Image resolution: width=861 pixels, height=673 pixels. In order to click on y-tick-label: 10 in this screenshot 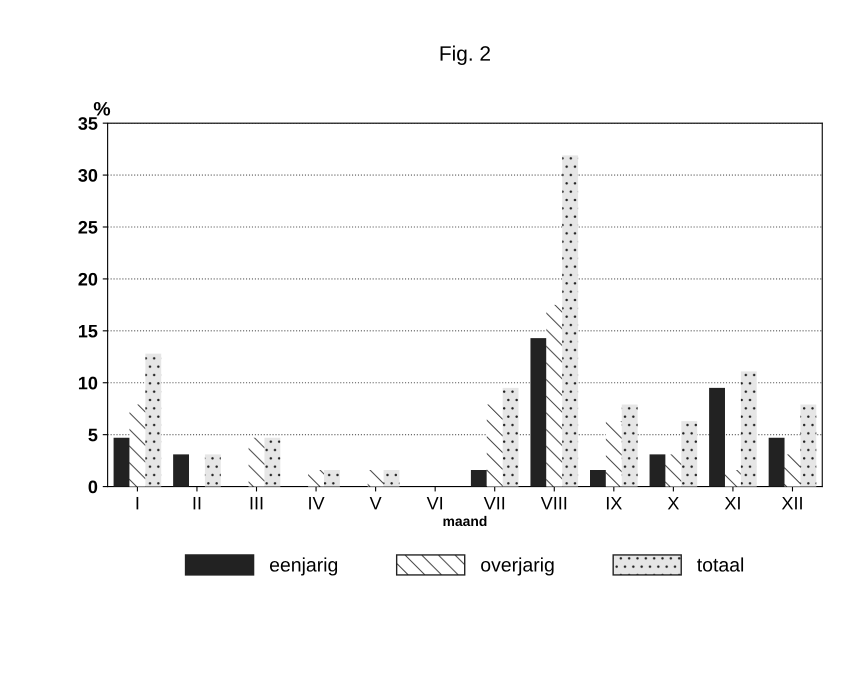, I will do `click(88, 383)`.